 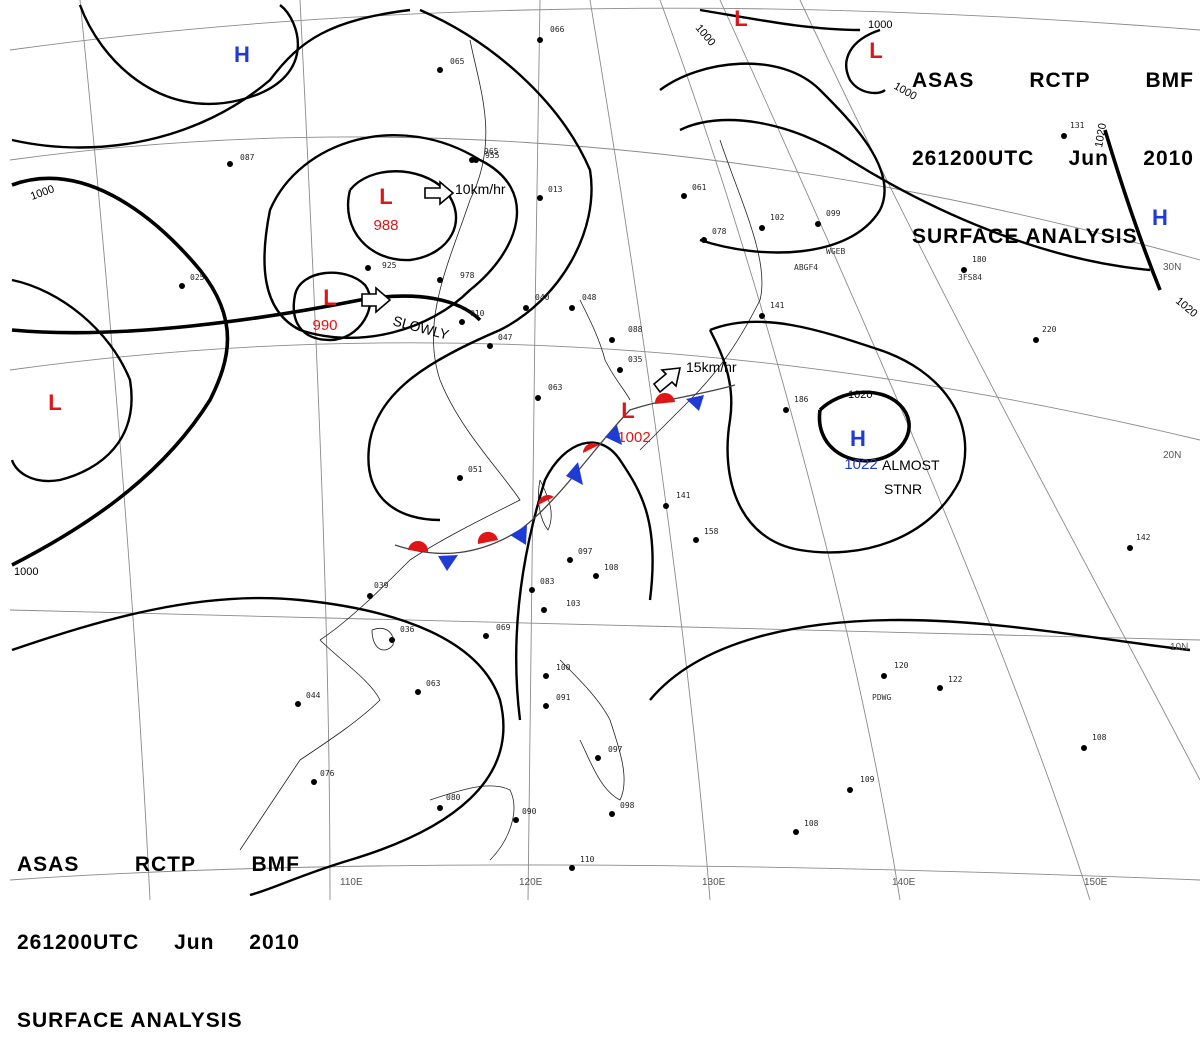 What do you see at coordinates (1049, 329) in the screenshot?
I see `station-pressure-value: 220` at bounding box center [1049, 329].